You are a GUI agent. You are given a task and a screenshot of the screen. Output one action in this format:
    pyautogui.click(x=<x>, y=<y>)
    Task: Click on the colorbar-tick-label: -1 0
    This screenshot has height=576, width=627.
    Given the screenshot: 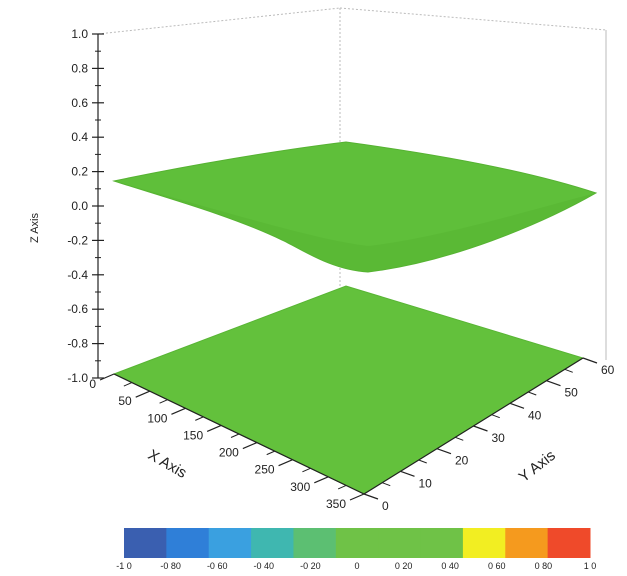 What is the action you would take?
    pyautogui.click(x=124, y=566)
    